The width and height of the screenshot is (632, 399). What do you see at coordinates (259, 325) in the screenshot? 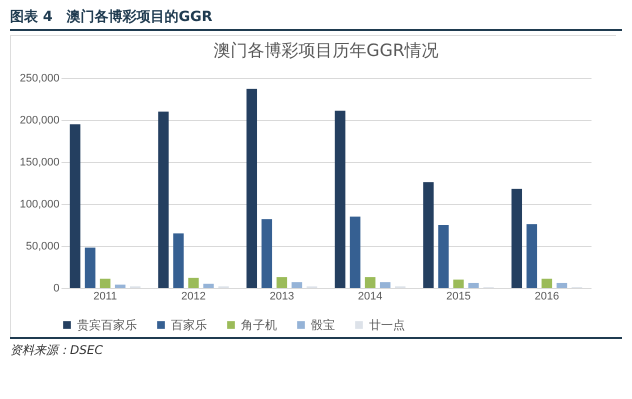
I see `legend-label: 角子机` at bounding box center [259, 325].